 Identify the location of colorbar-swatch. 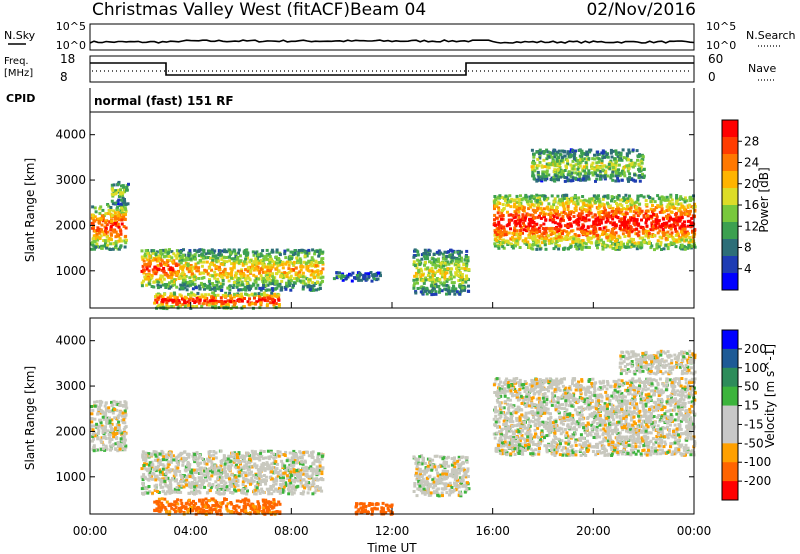
(730, 231).